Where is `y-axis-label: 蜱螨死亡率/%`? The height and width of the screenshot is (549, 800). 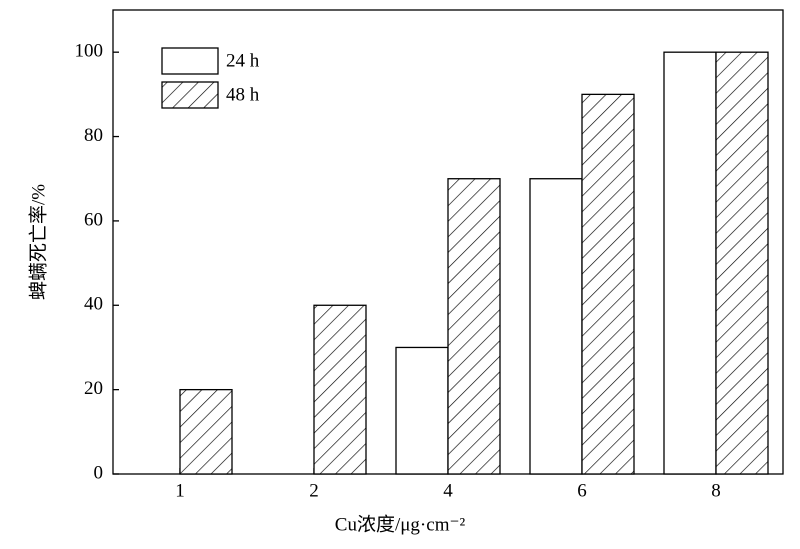
y-axis-label: 蜱螨死亡率/% is located at coordinates (38, 242).